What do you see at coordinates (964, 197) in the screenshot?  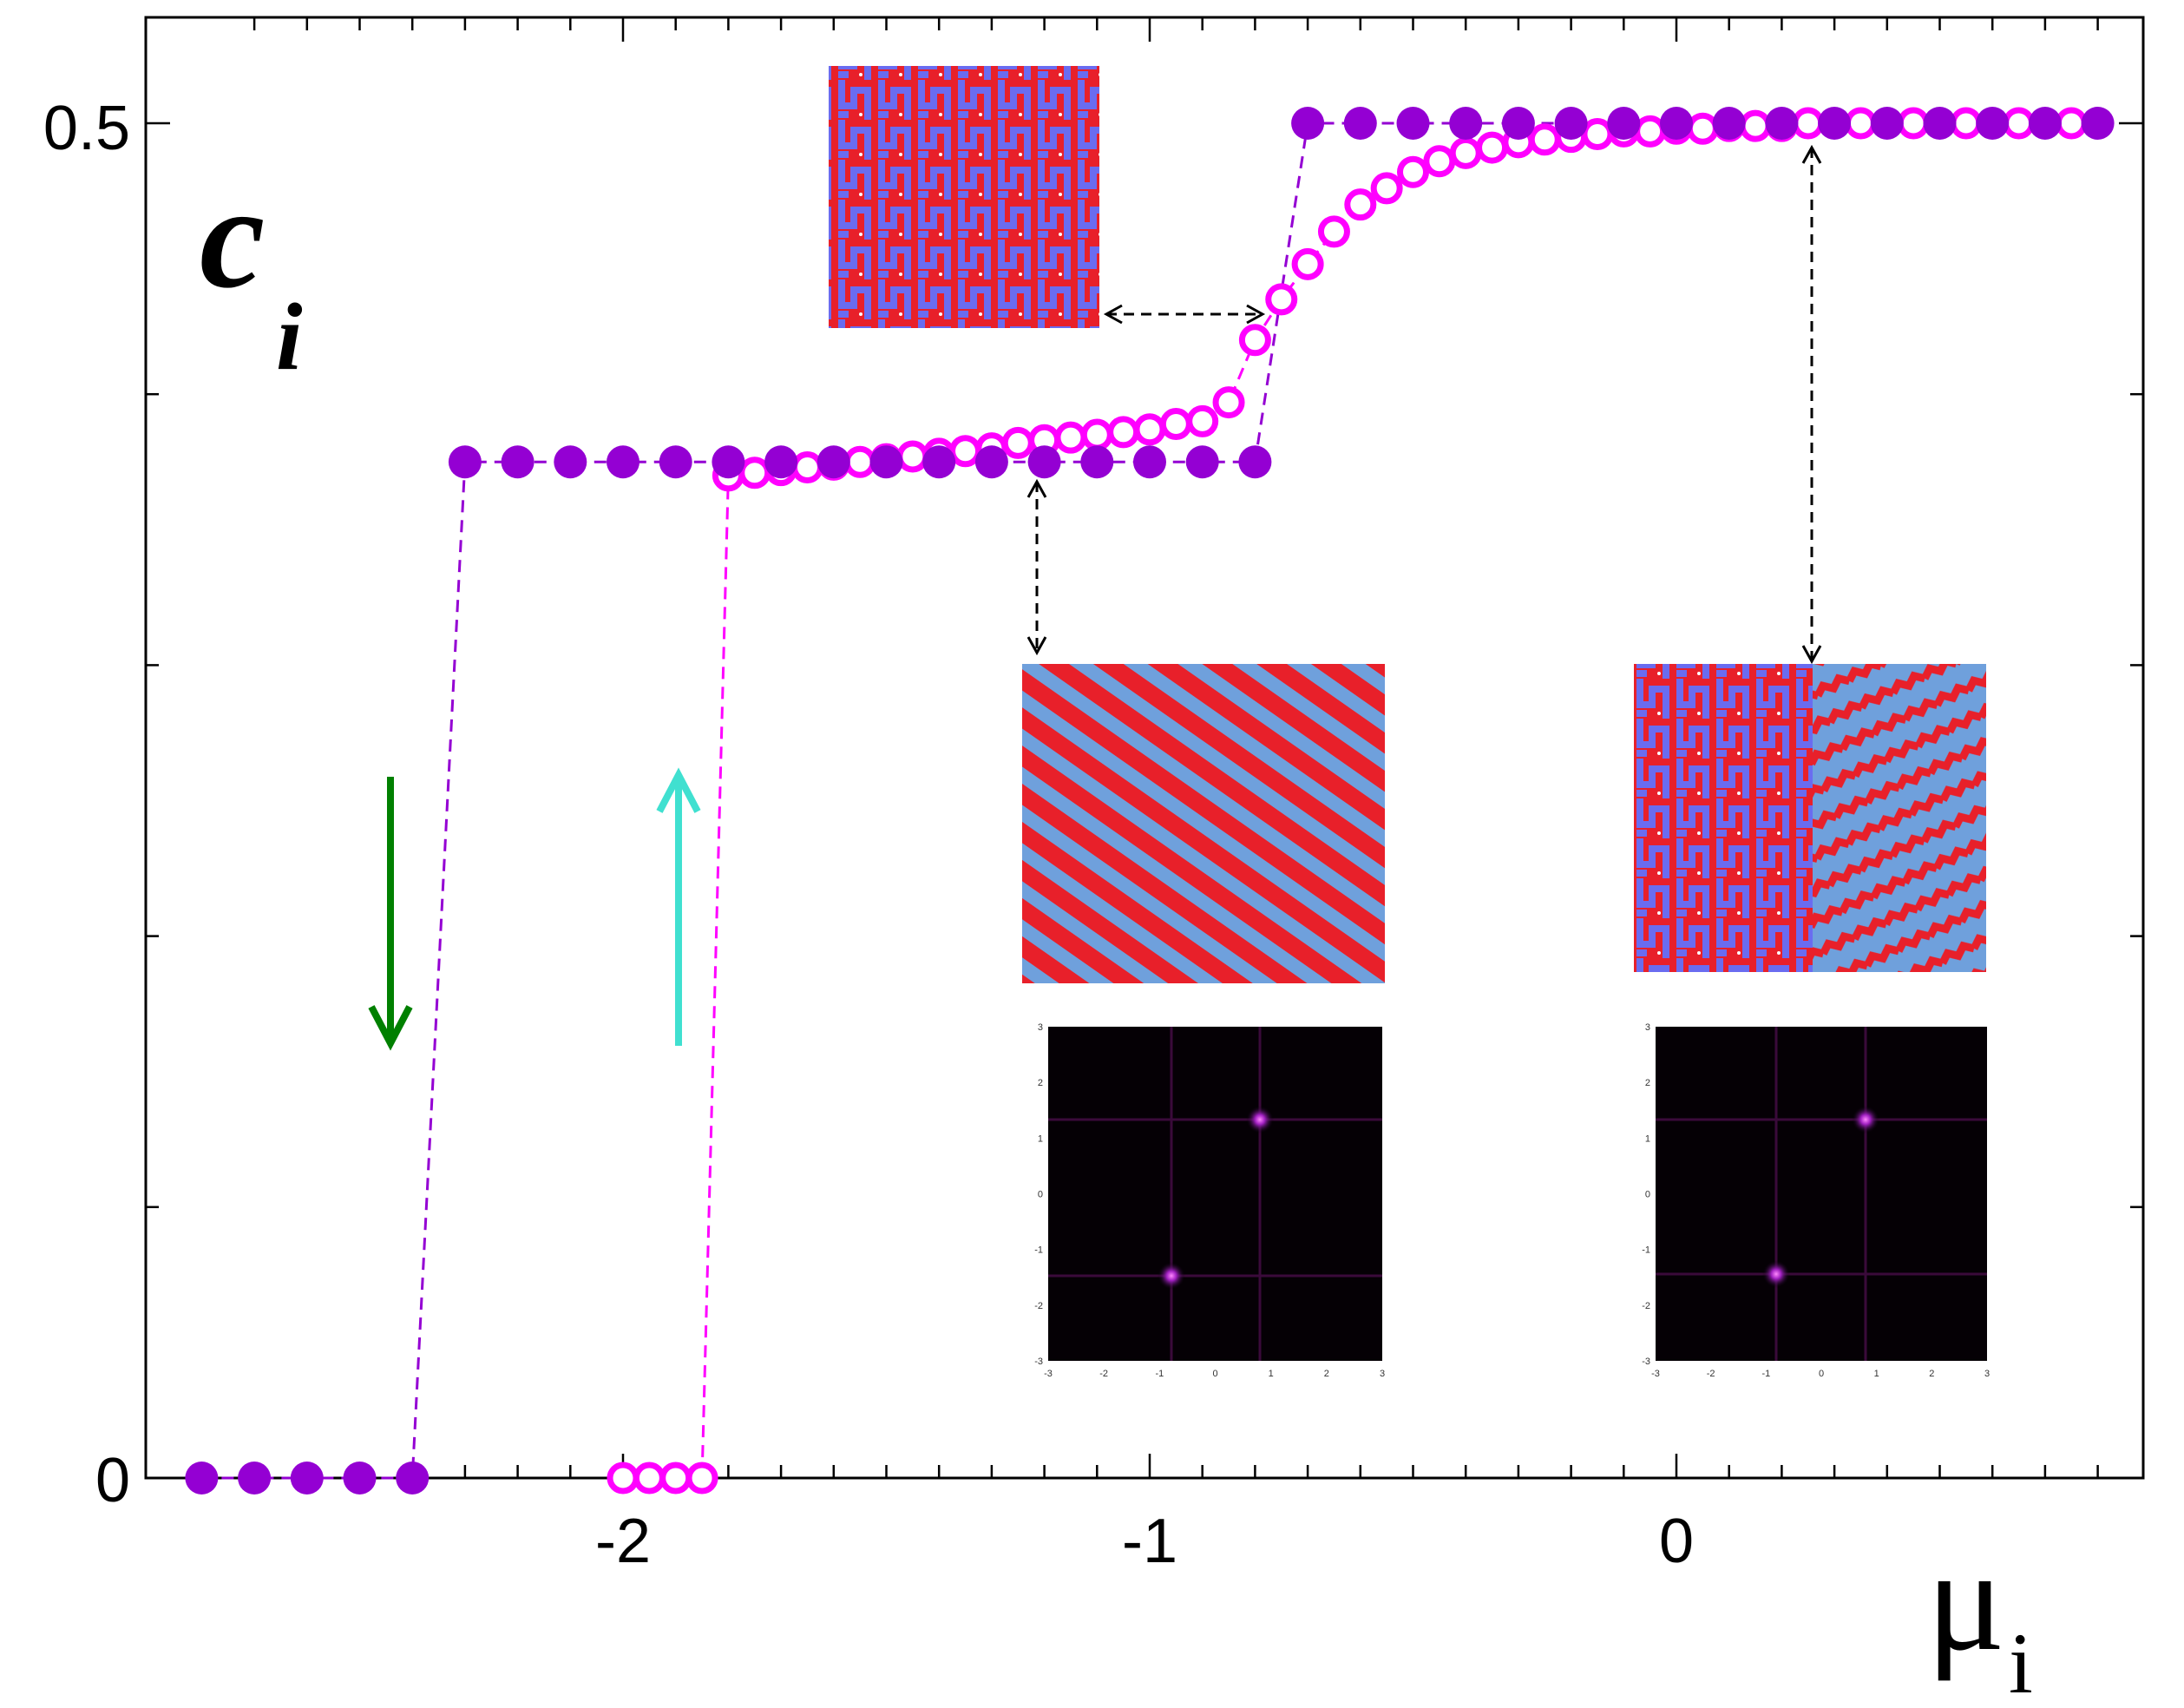 I see `inset-labyrinth-snapshot` at bounding box center [964, 197].